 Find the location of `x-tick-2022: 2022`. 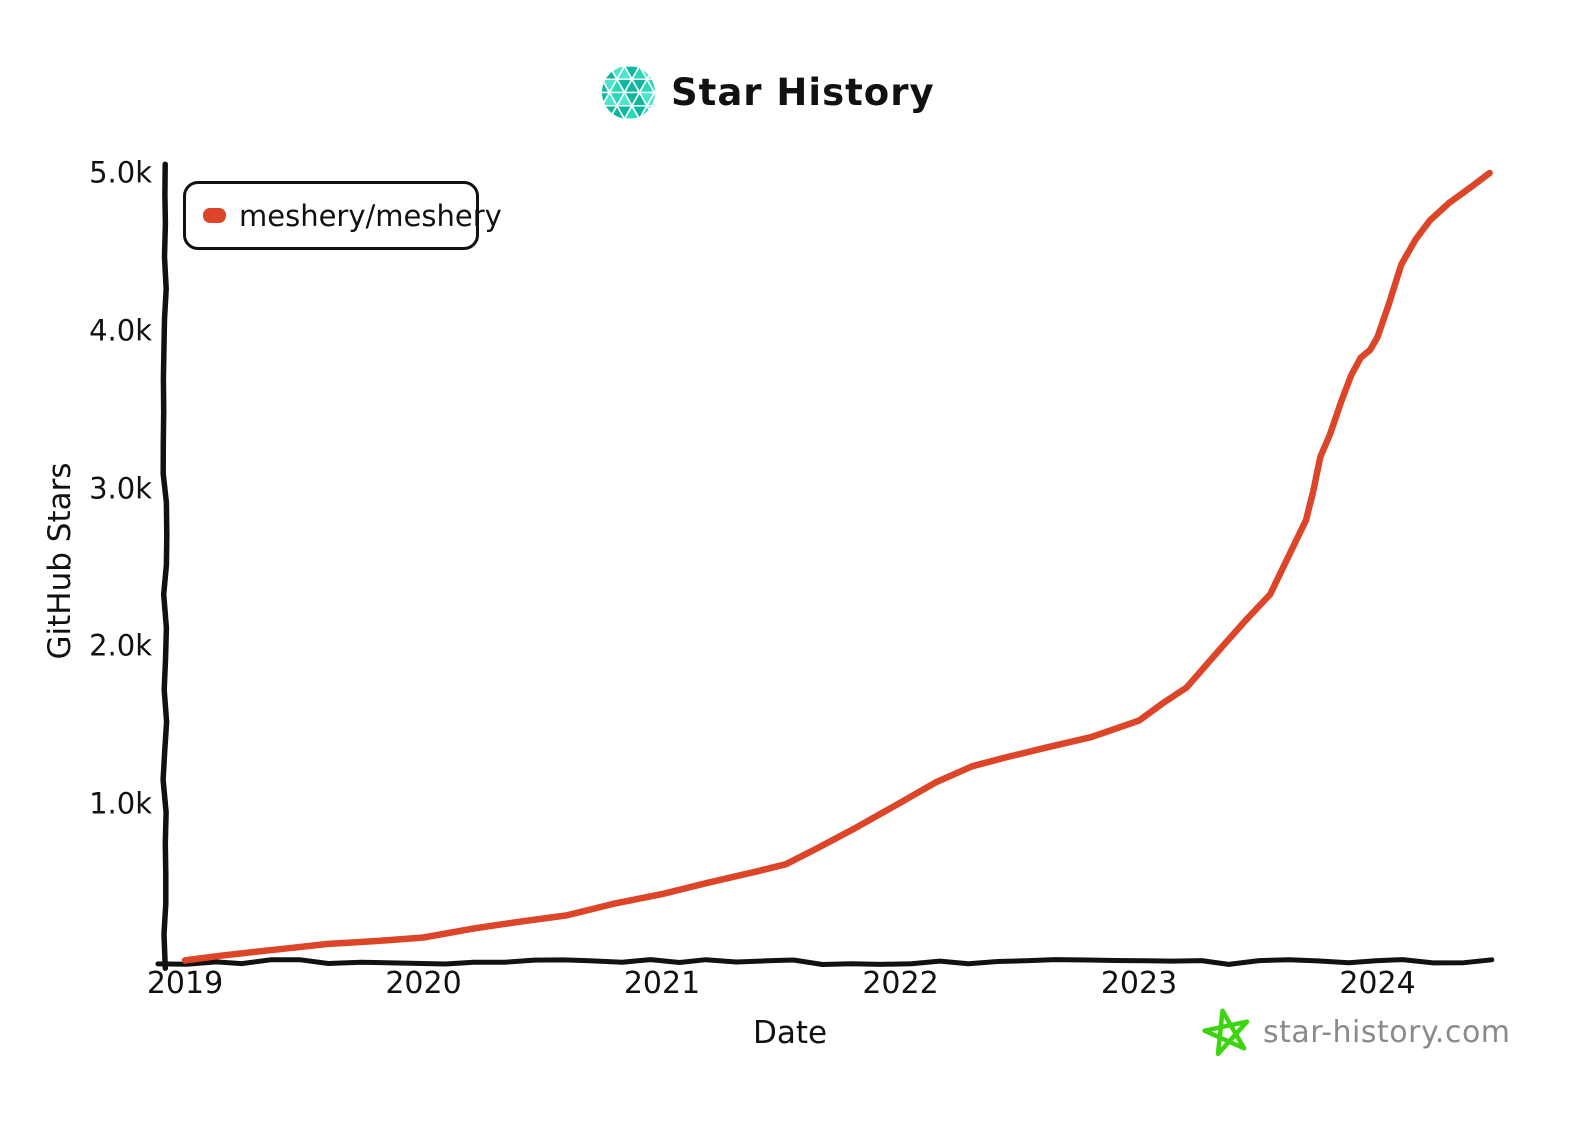

x-tick-2022: 2022 is located at coordinates (900, 983).